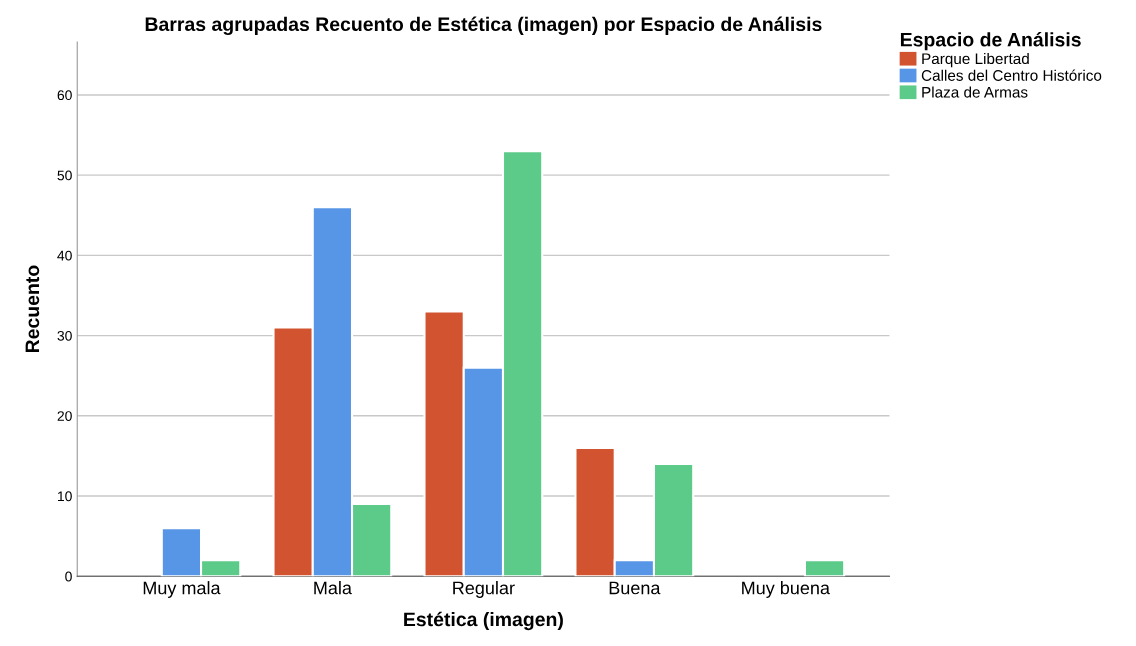 This screenshot has height=646, width=1136. Describe the element at coordinates (64, 95) in the screenshot. I see `y-tick-label: 60` at that location.